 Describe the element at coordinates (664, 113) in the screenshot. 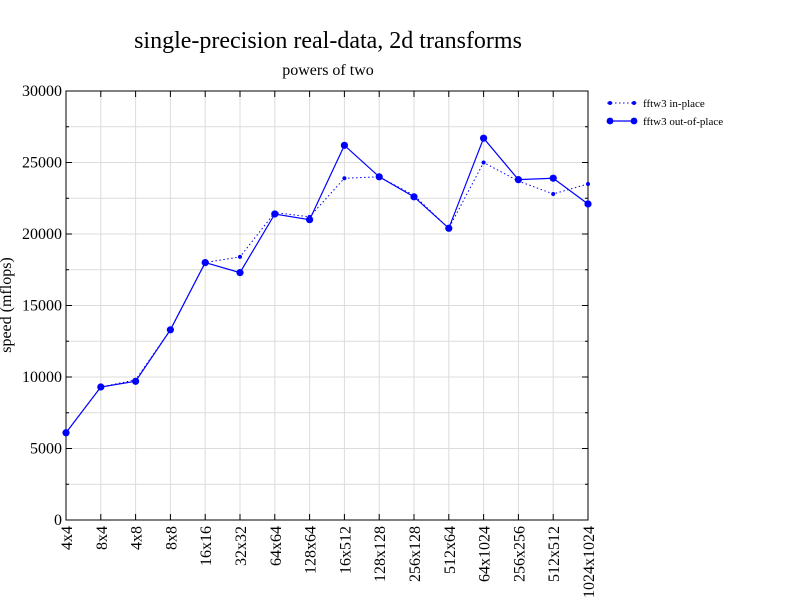

I see `legend: fftw3 in-place fftw3 out-of-place` at that location.